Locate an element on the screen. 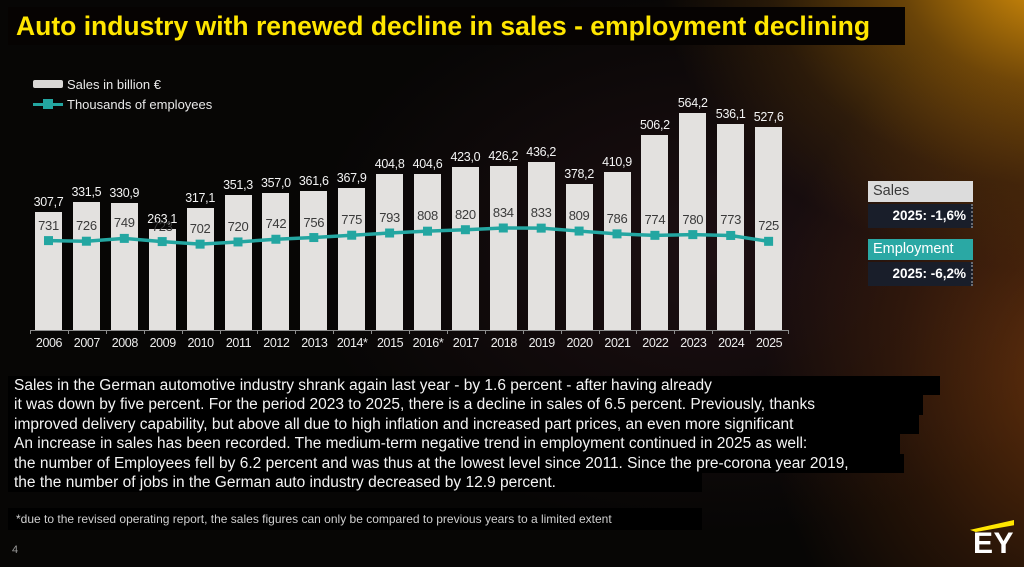 The height and width of the screenshot is (567, 1024). sales-value-label: 263,1 is located at coordinates (162, 218).